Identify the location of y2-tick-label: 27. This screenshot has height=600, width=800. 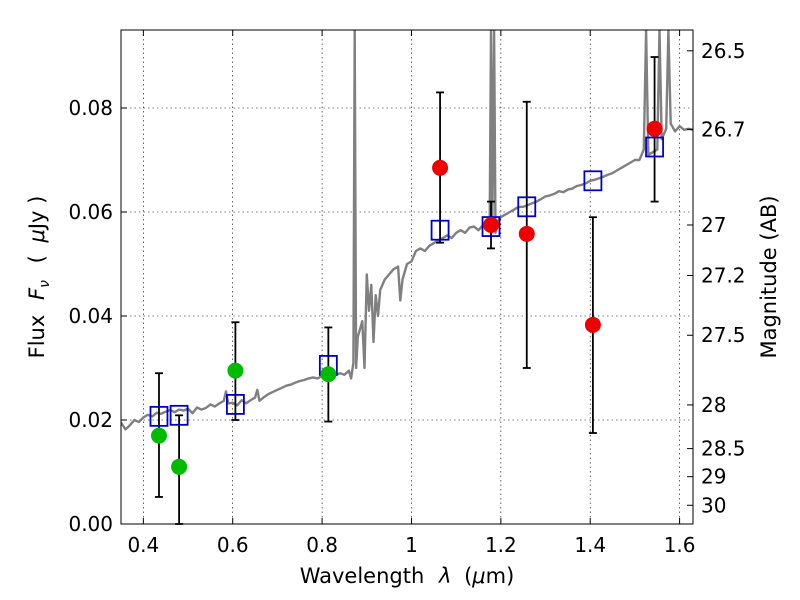
(713, 225).